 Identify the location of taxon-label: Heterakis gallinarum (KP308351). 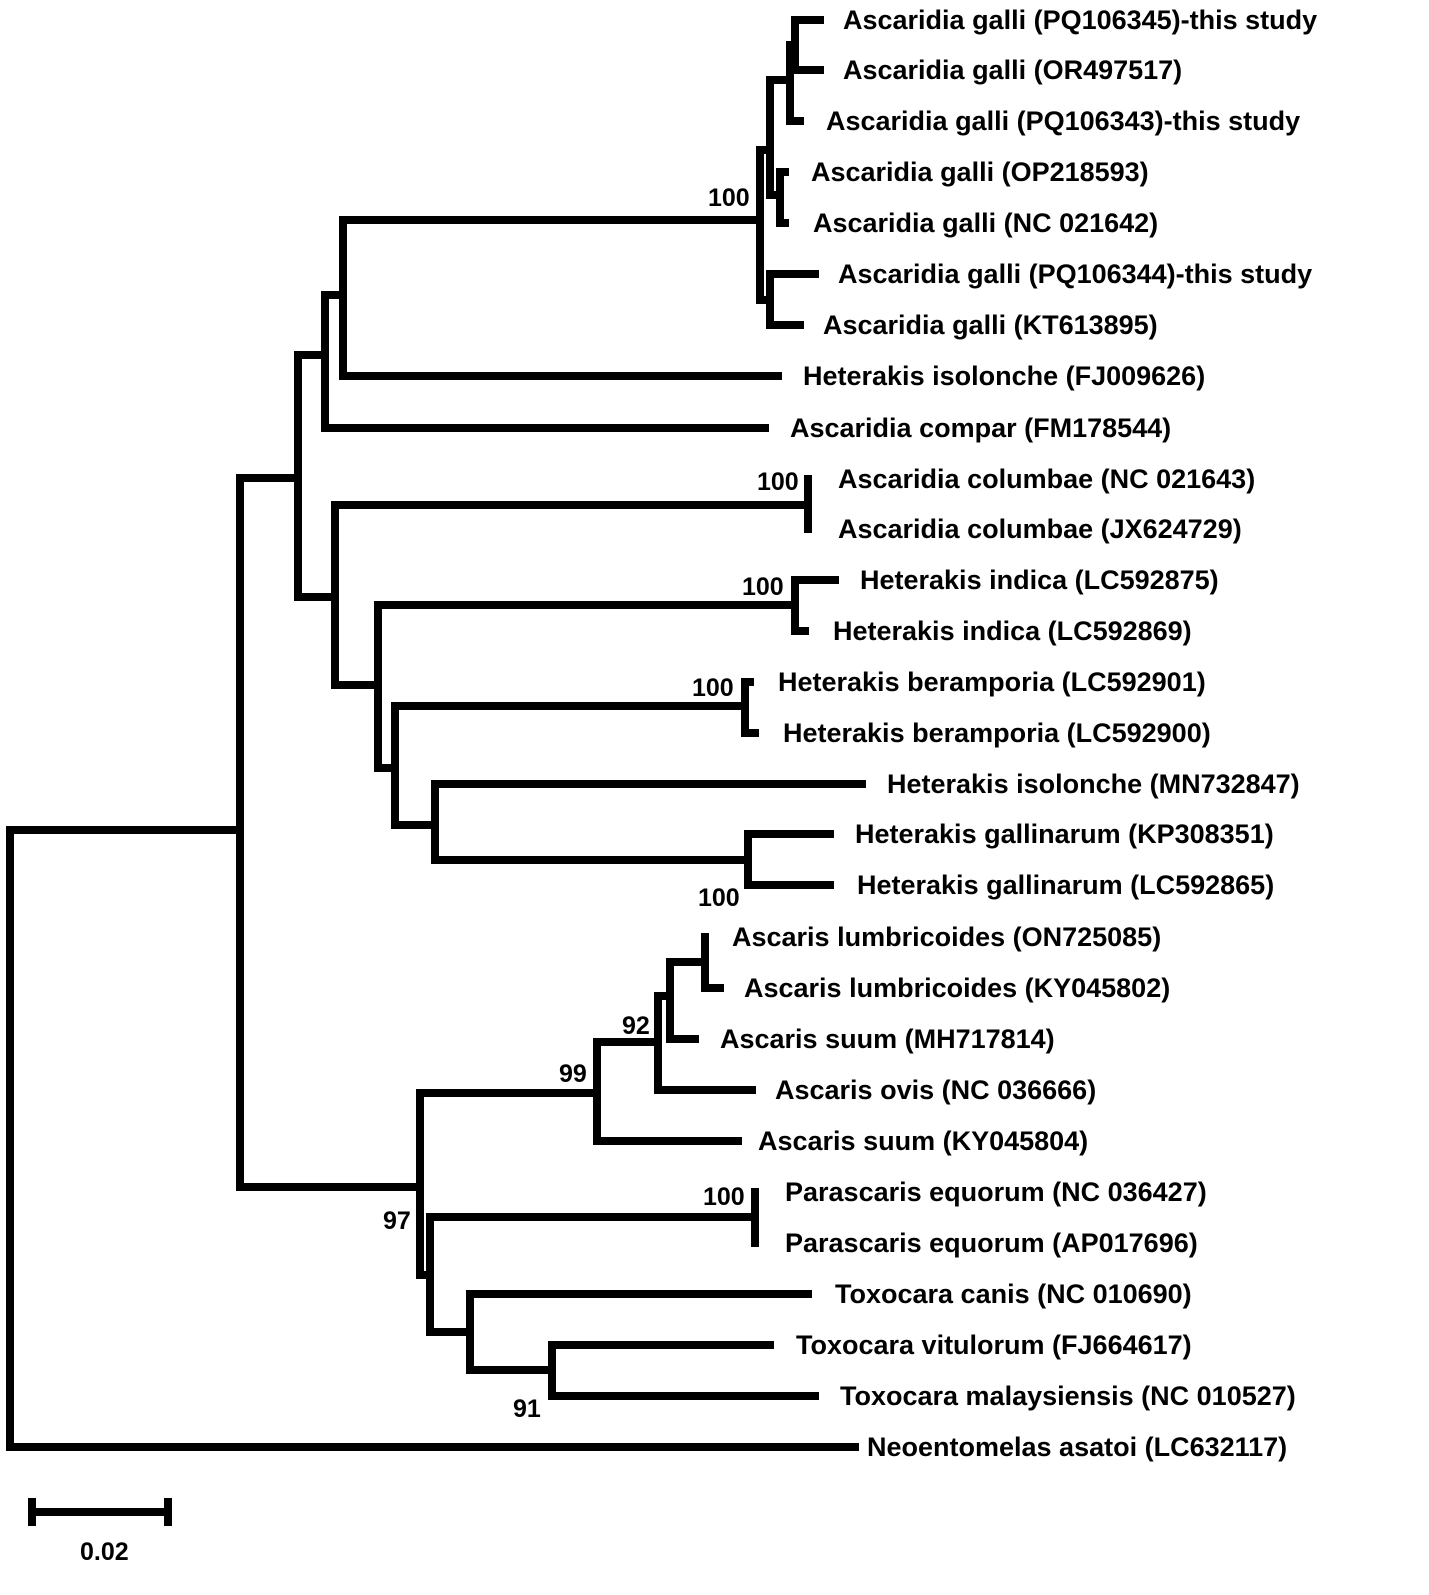
(1064, 834).